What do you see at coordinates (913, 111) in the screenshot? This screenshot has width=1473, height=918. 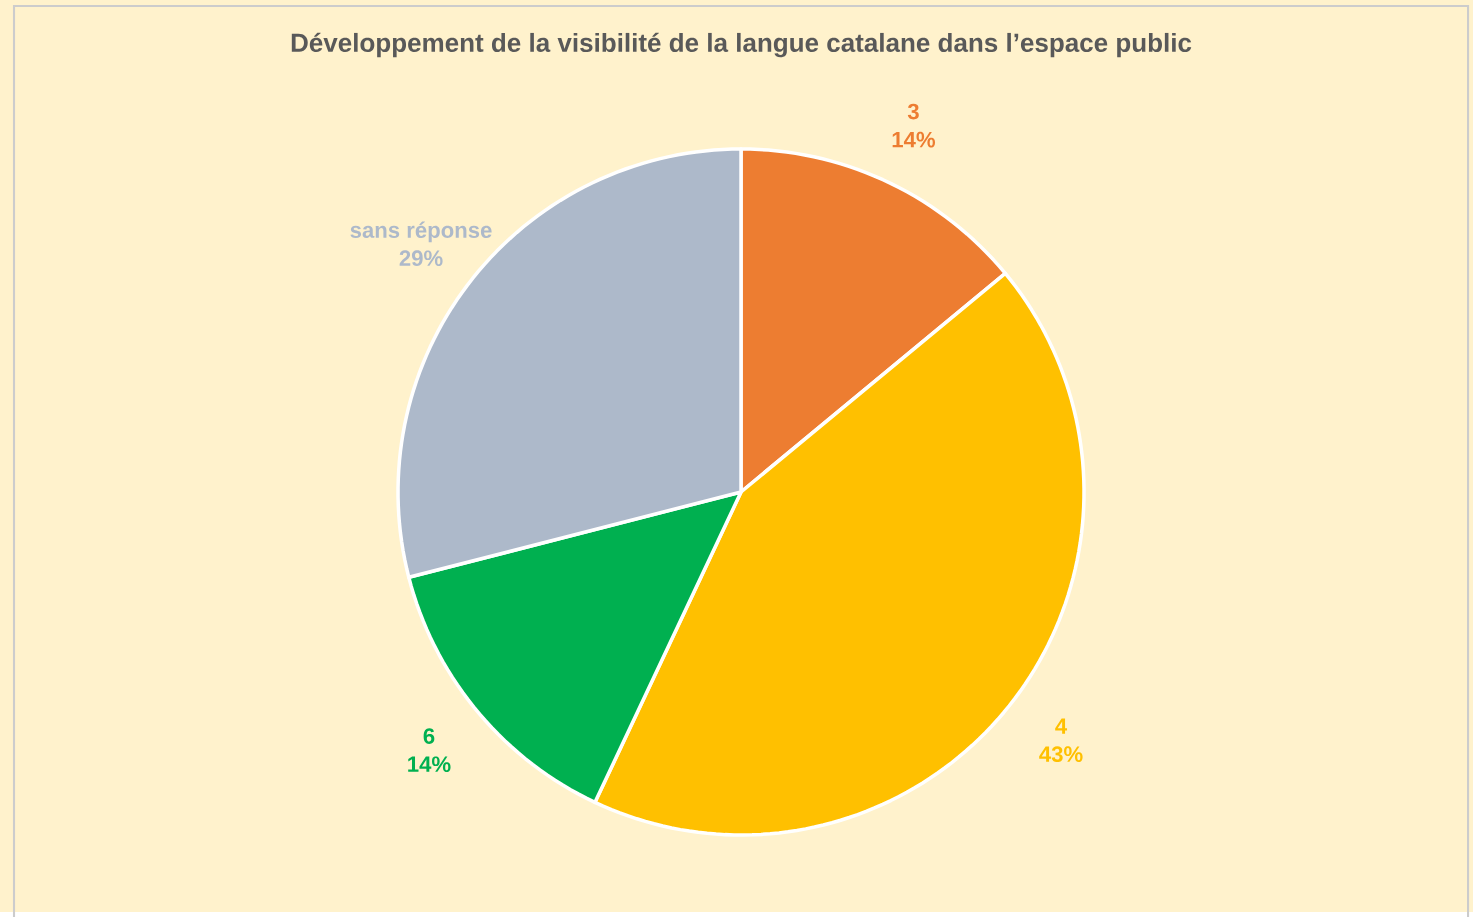 I see `slice-label: 3` at bounding box center [913, 111].